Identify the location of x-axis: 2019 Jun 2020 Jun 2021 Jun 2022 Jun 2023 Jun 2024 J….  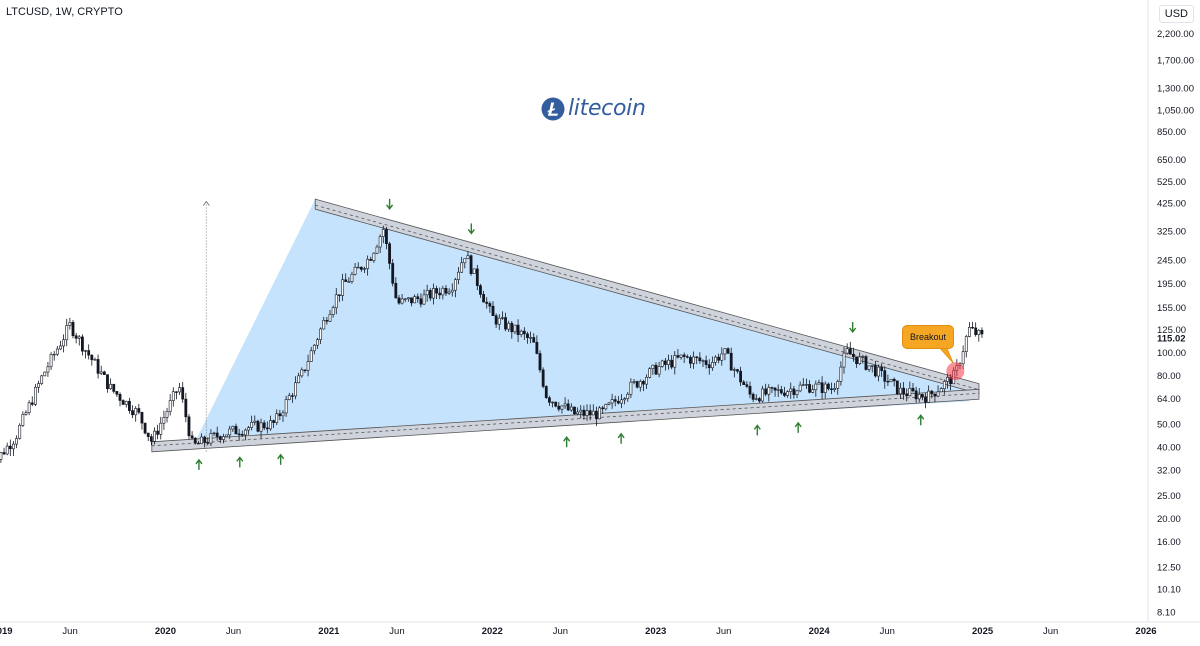
(600, 629).